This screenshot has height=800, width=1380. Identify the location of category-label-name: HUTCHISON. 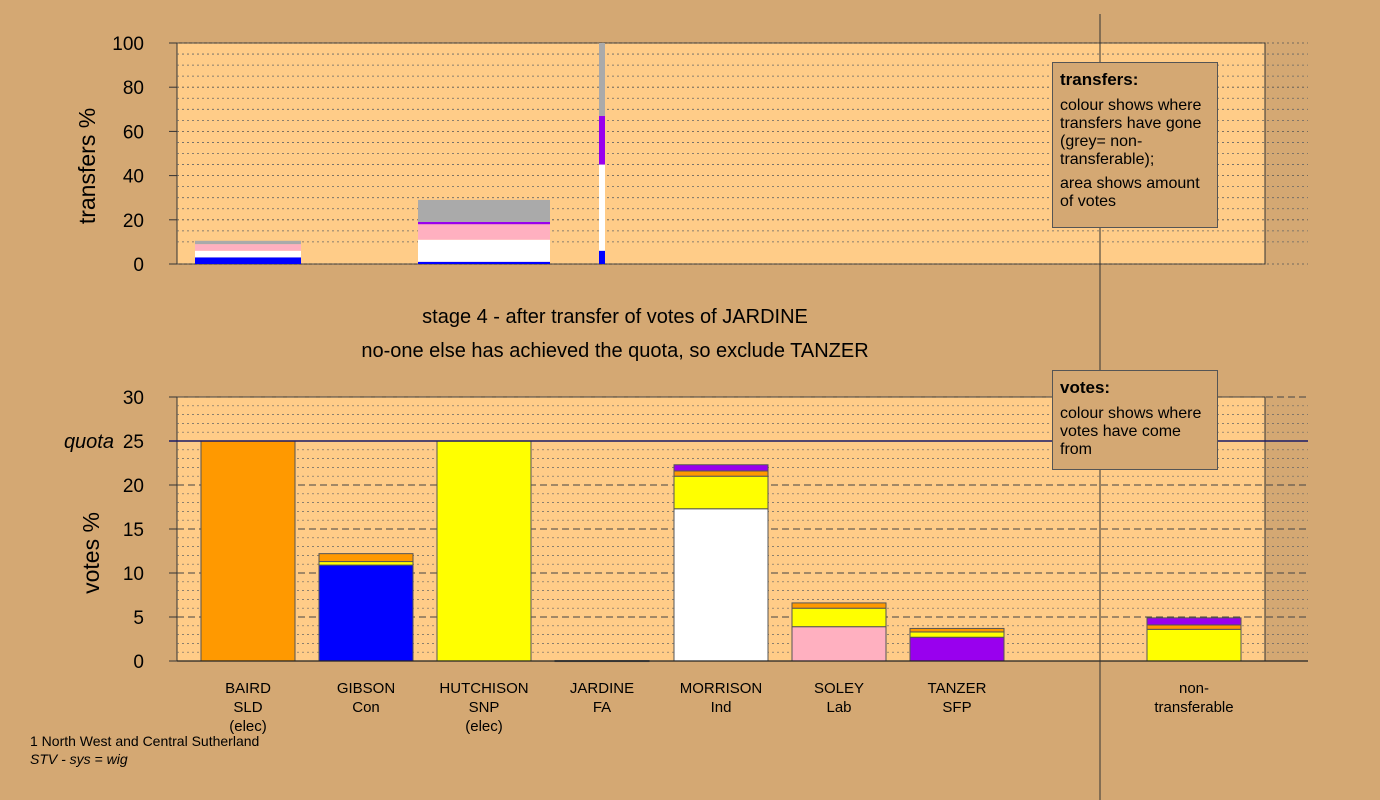
(484, 688).